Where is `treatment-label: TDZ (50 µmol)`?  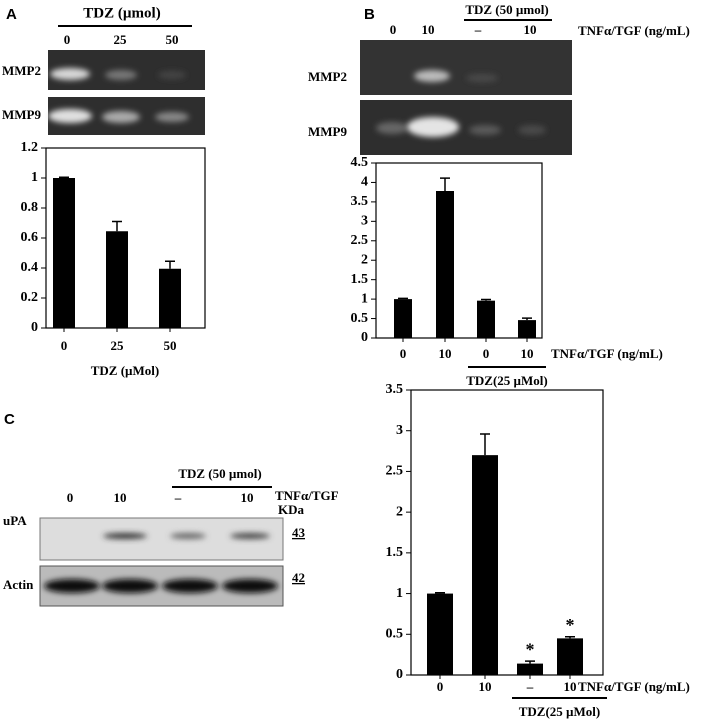 treatment-label: TDZ (50 µmol) is located at coordinates (506, 9).